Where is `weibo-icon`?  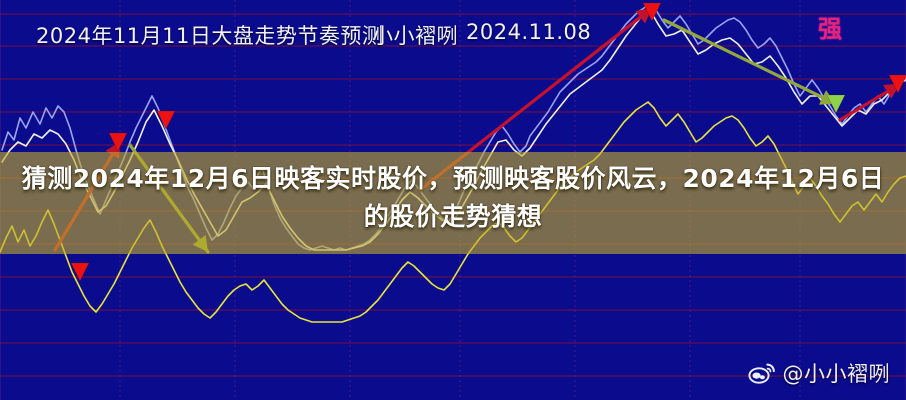 weibo-icon is located at coordinates (761, 373).